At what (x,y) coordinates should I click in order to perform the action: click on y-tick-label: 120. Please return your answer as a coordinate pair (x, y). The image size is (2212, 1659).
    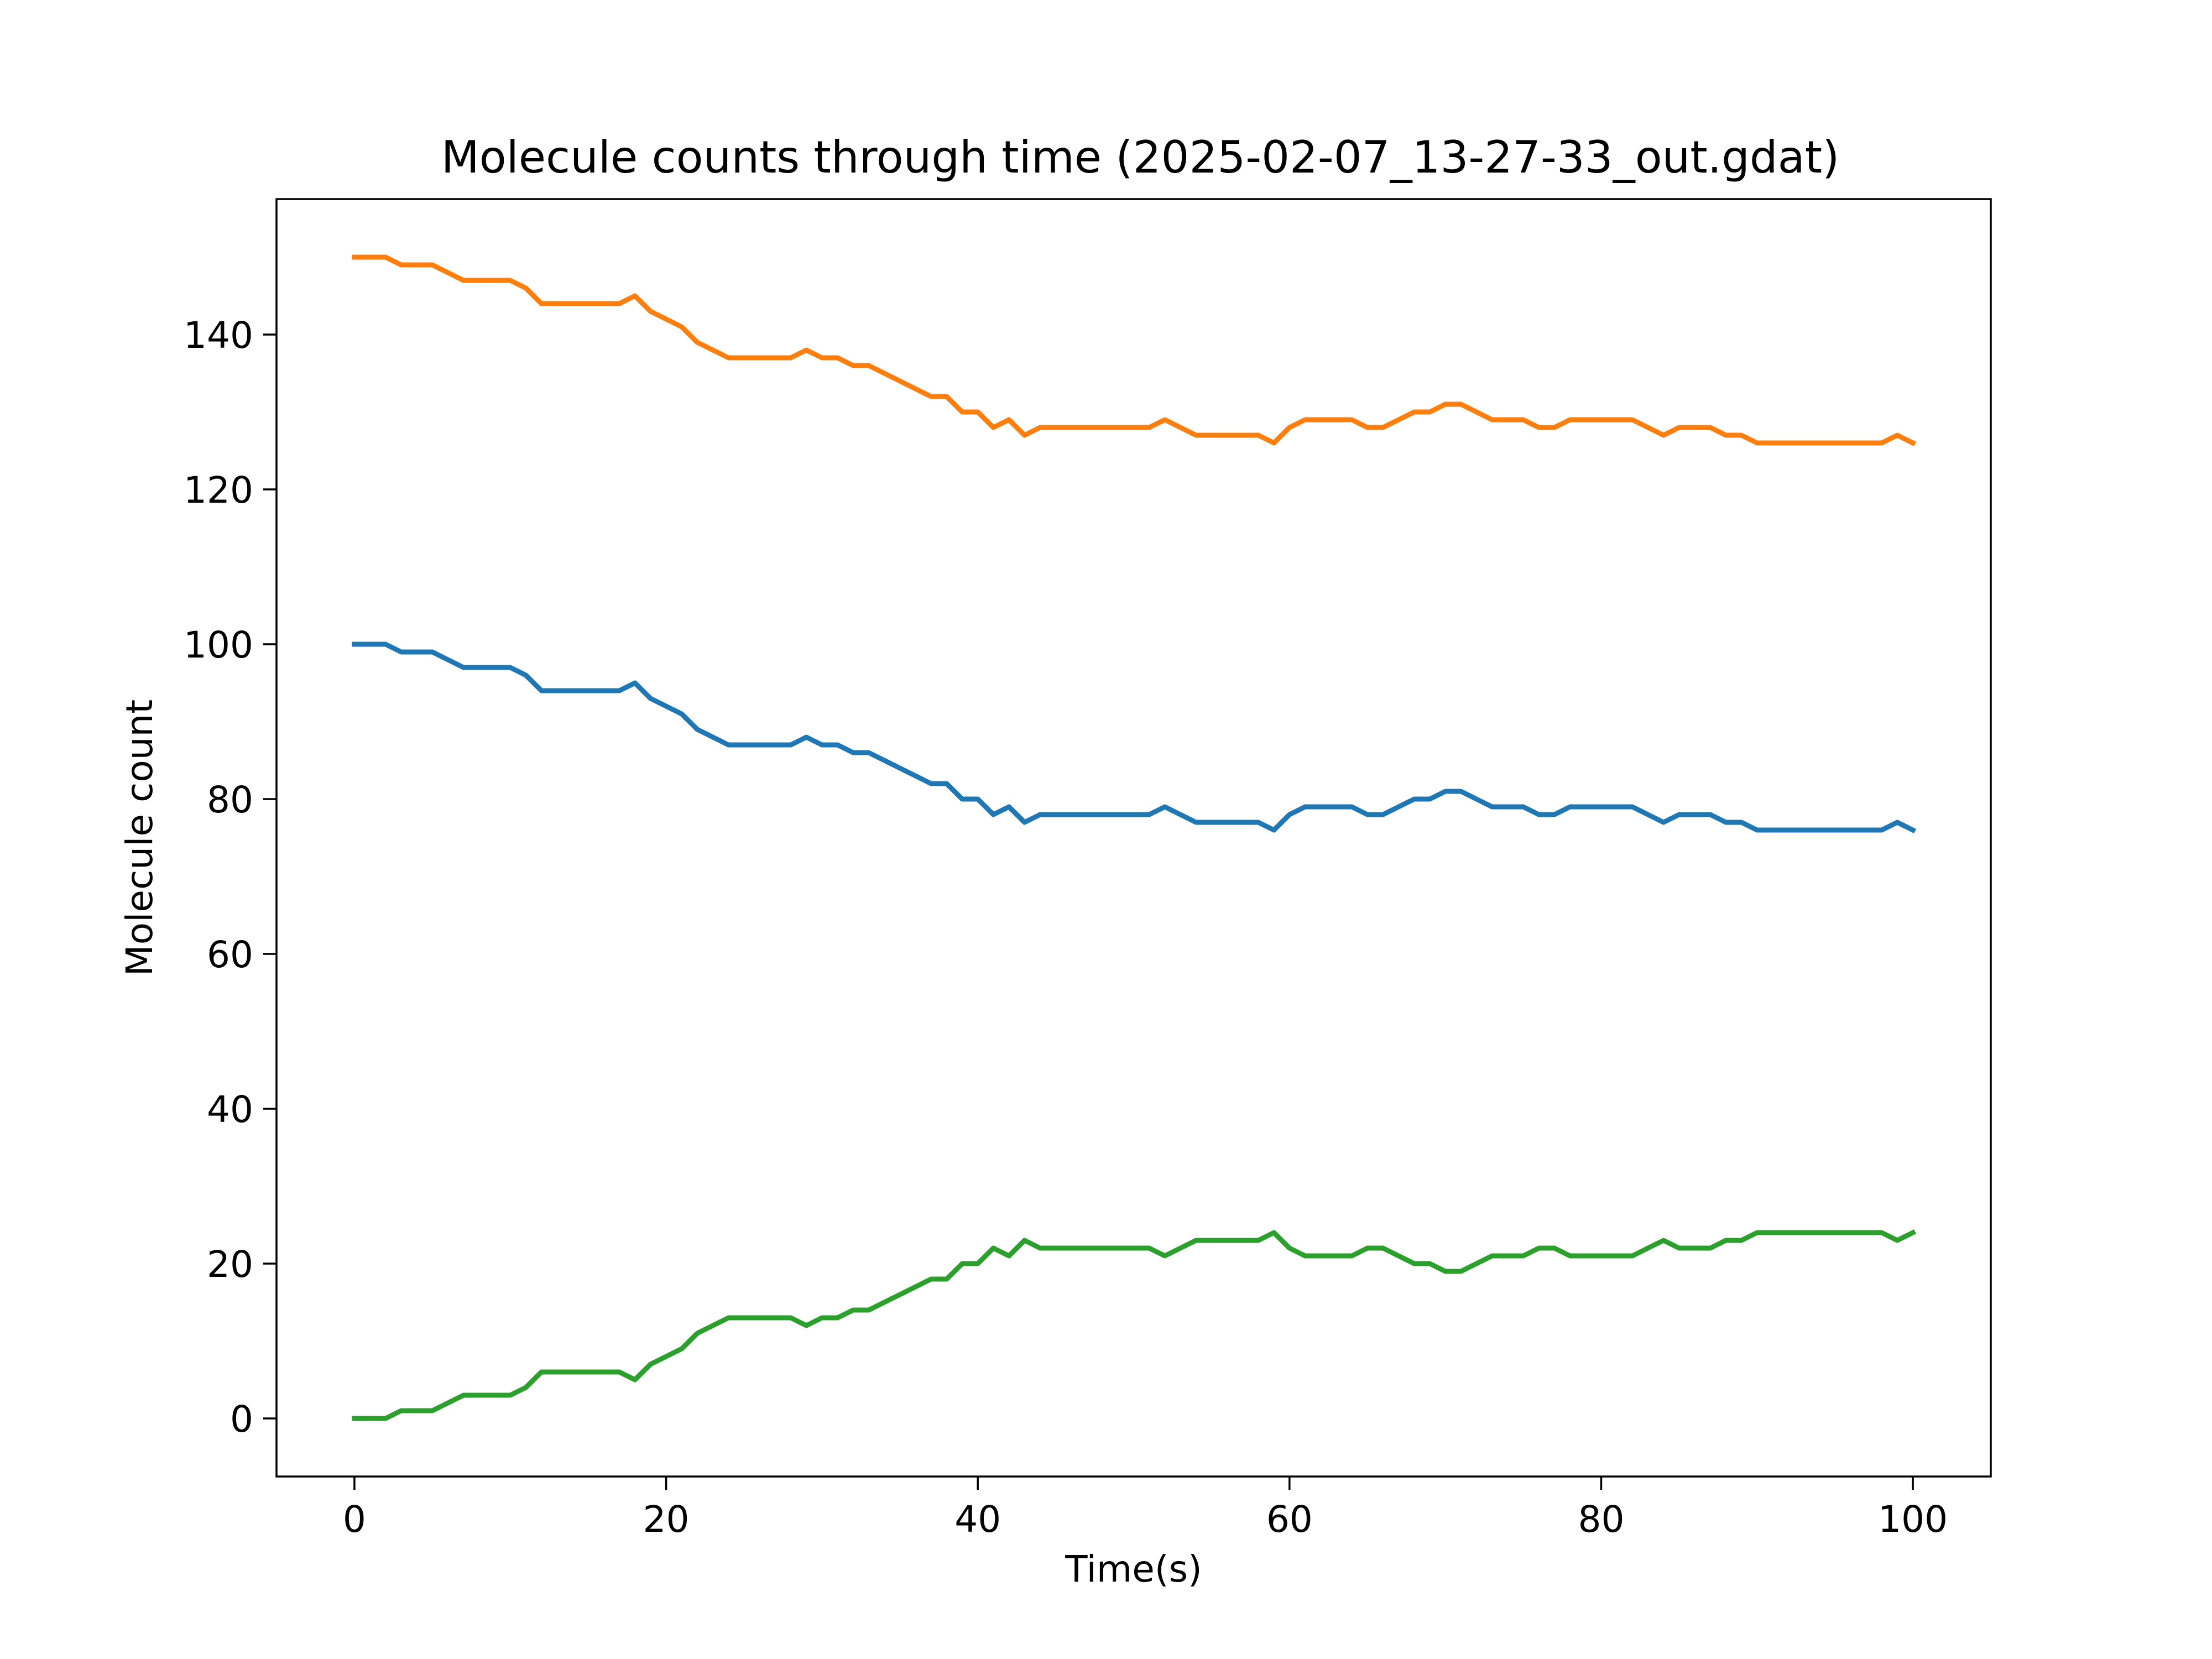
    Looking at the image, I should click on (219, 491).